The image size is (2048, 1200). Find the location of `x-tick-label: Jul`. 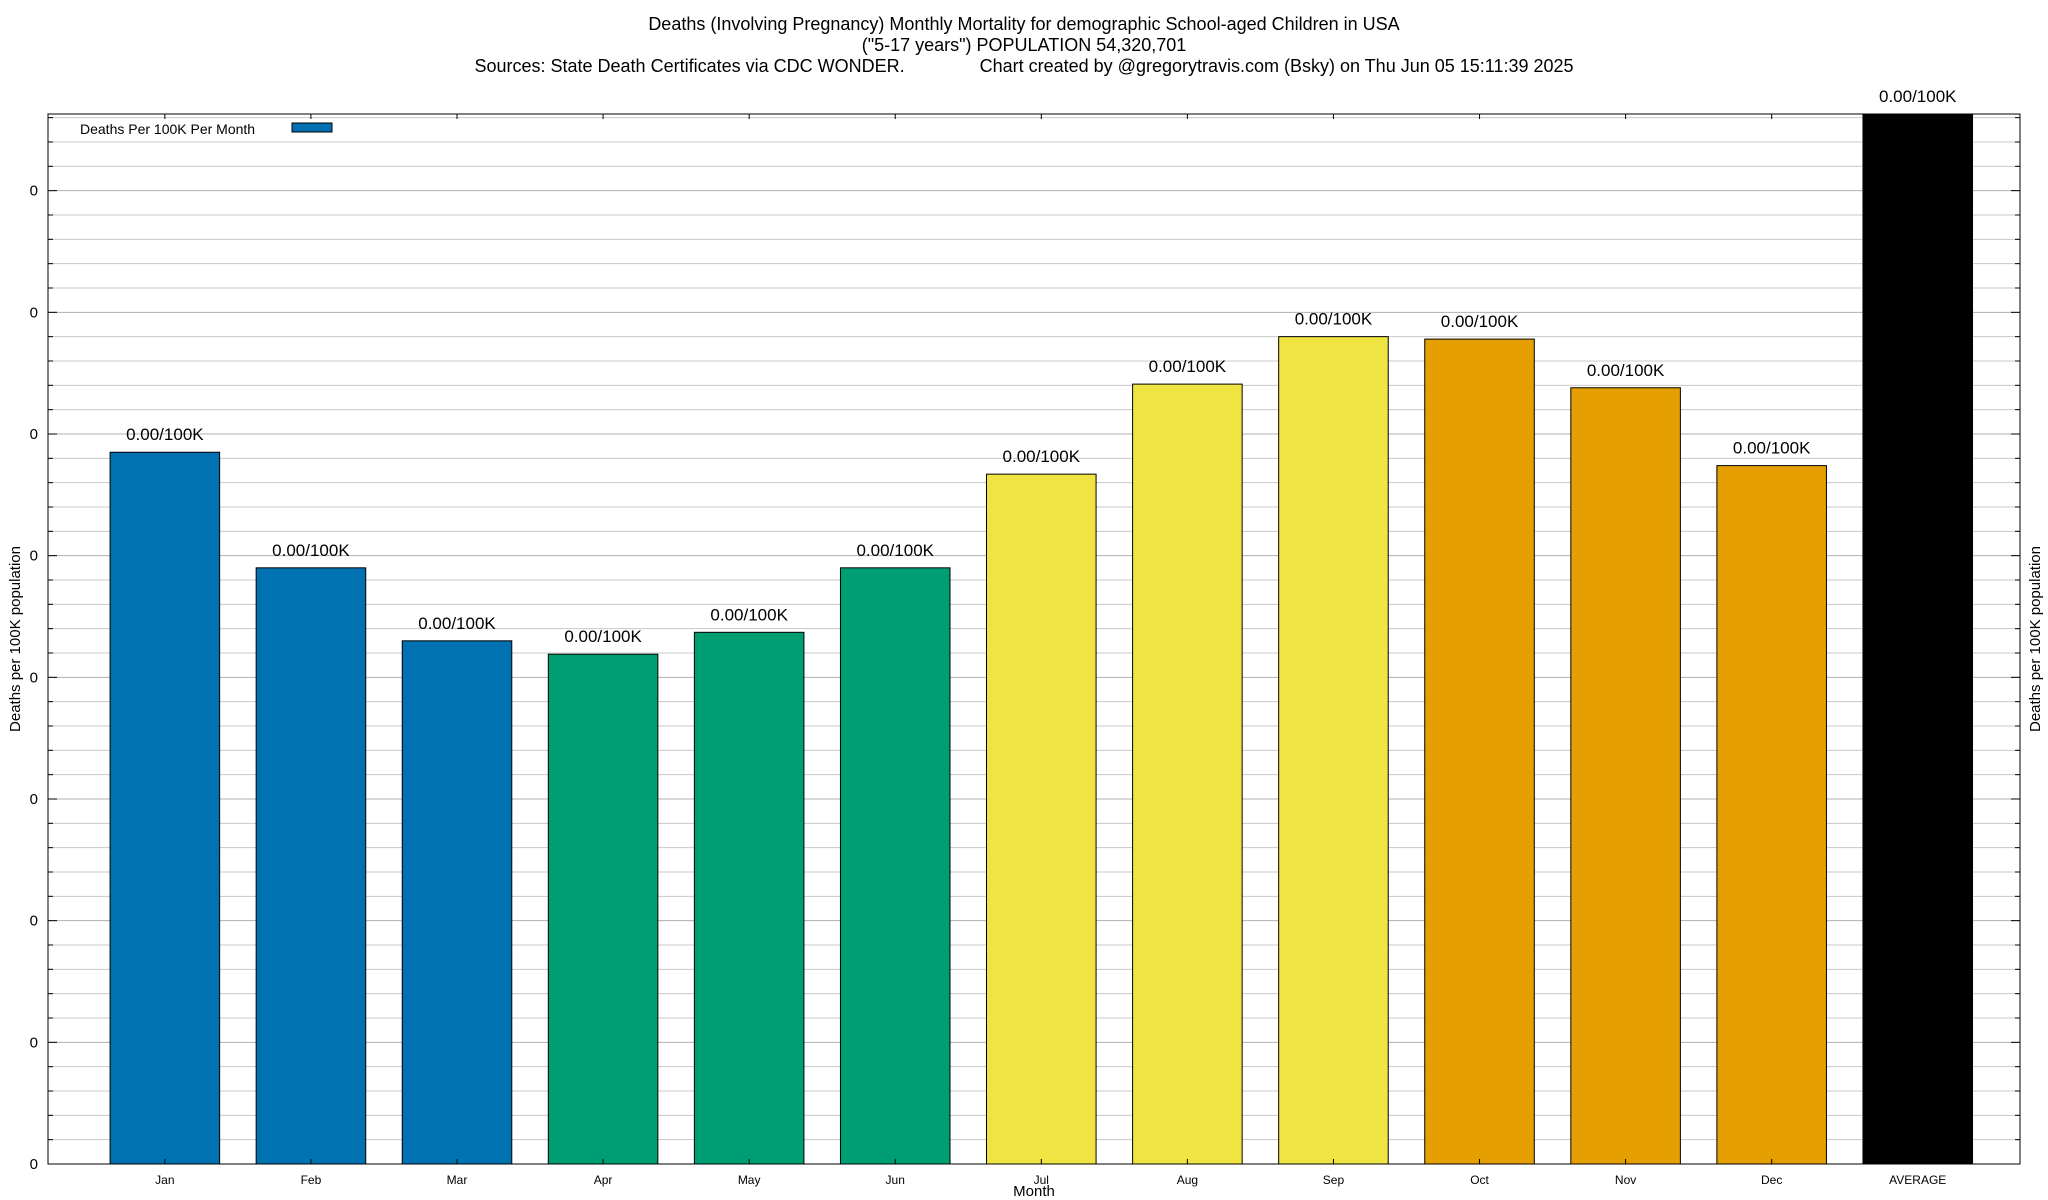

x-tick-label: Jul is located at coordinates (1041, 1180).